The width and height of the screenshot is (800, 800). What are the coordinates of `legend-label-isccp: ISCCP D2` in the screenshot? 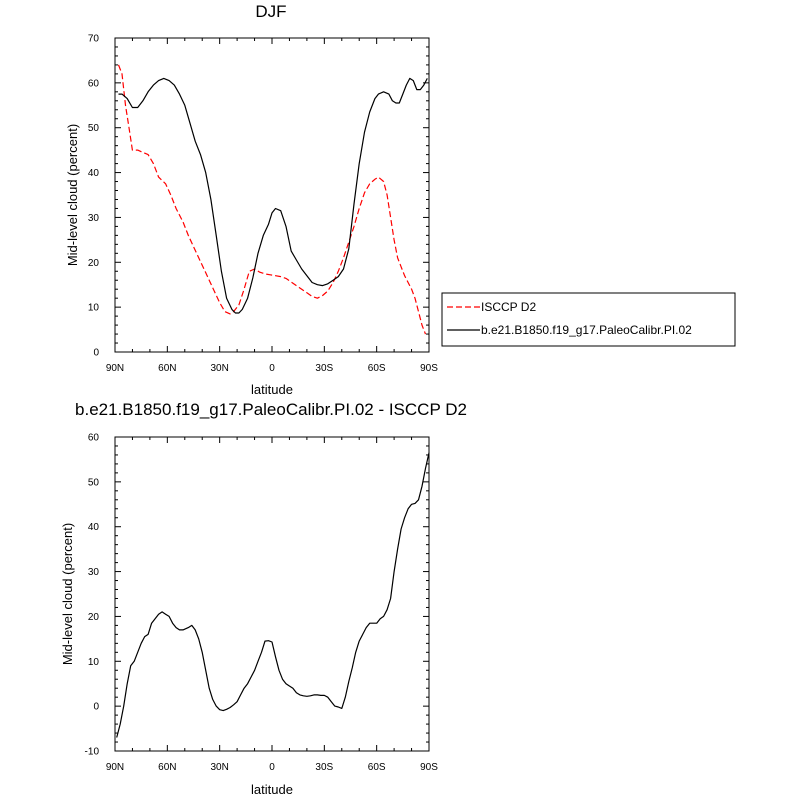 It's located at (508, 307).